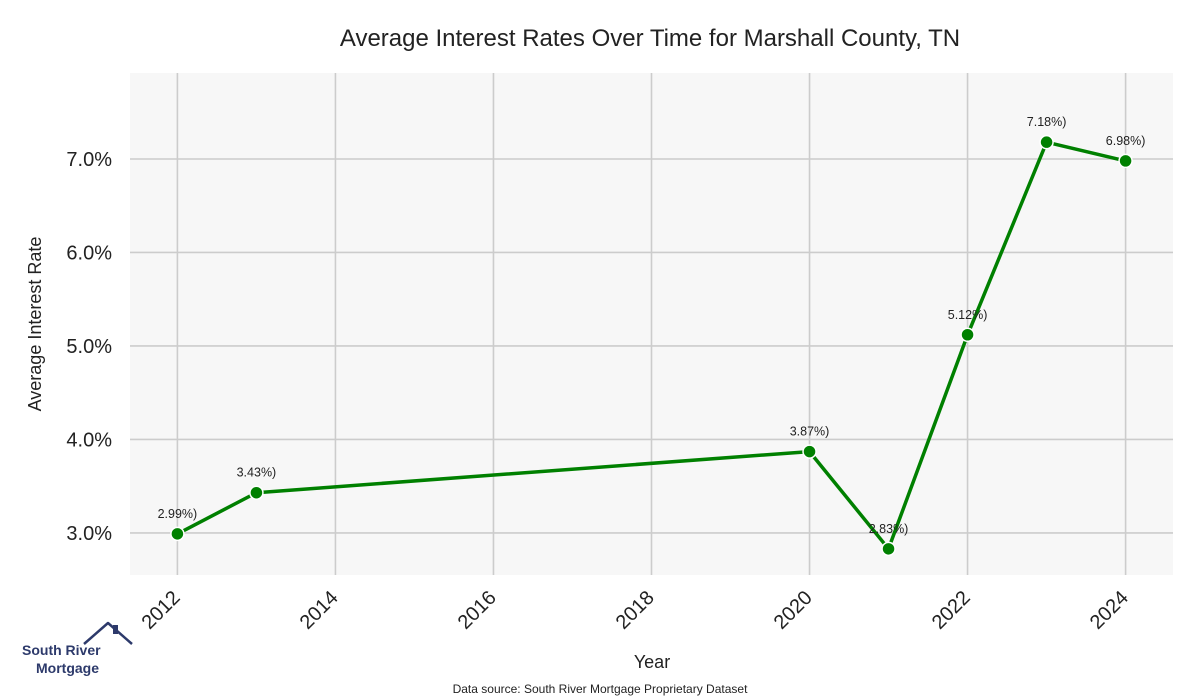  What do you see at coordinates (652, 662) in the screenshot?
I see `x-axis-label: Year` at bounding box center [652, 662].